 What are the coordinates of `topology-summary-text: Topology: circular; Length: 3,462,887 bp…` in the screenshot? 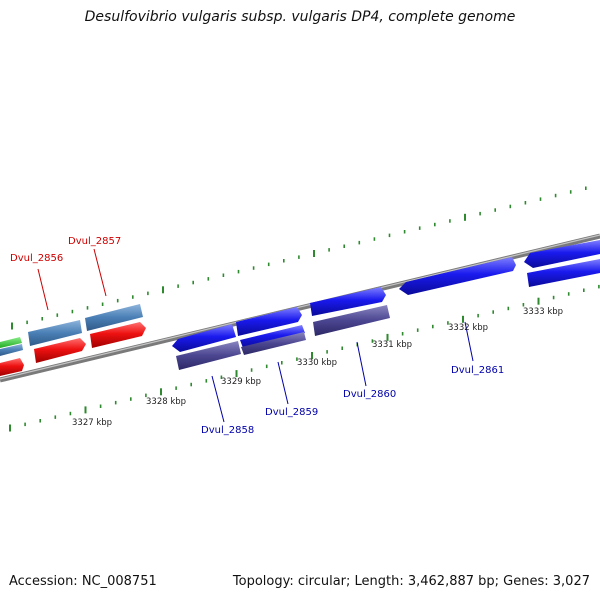 It's located at (411, 581).